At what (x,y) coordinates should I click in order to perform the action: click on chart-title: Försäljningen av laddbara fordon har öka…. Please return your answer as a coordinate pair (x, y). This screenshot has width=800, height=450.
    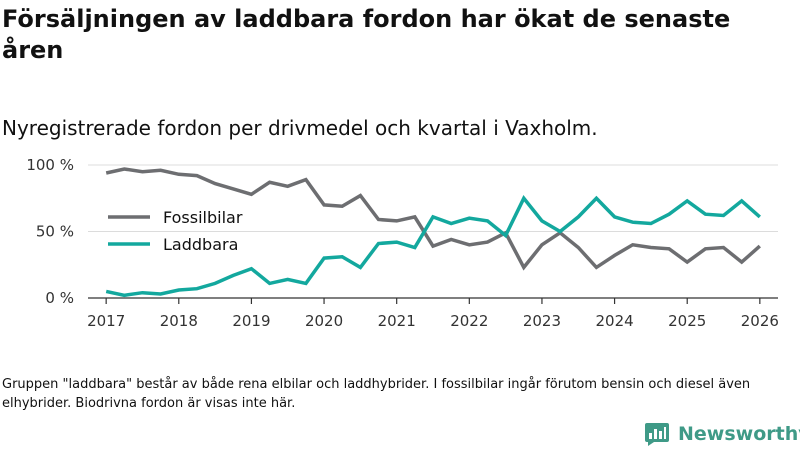
    Looking at the image, I should click on (366, 34).